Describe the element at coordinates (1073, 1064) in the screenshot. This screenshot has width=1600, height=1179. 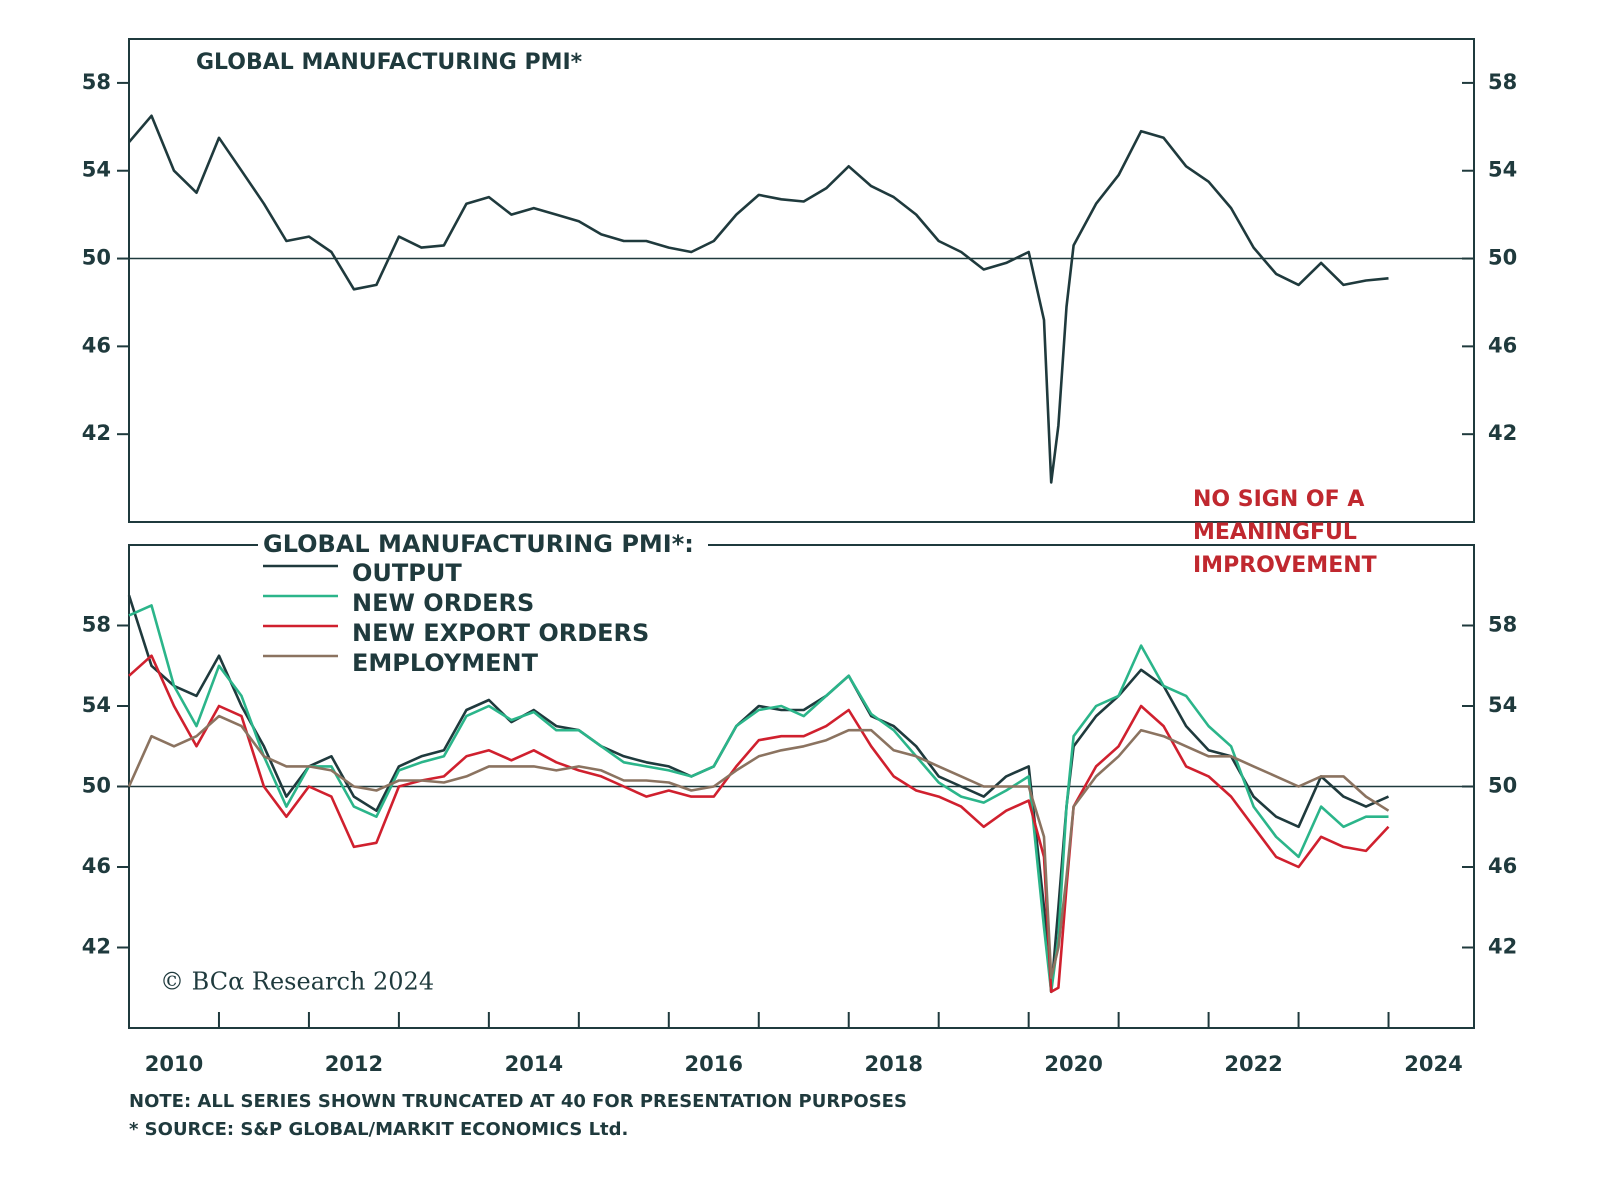
I see `x-tick-label: 2020` at that location.